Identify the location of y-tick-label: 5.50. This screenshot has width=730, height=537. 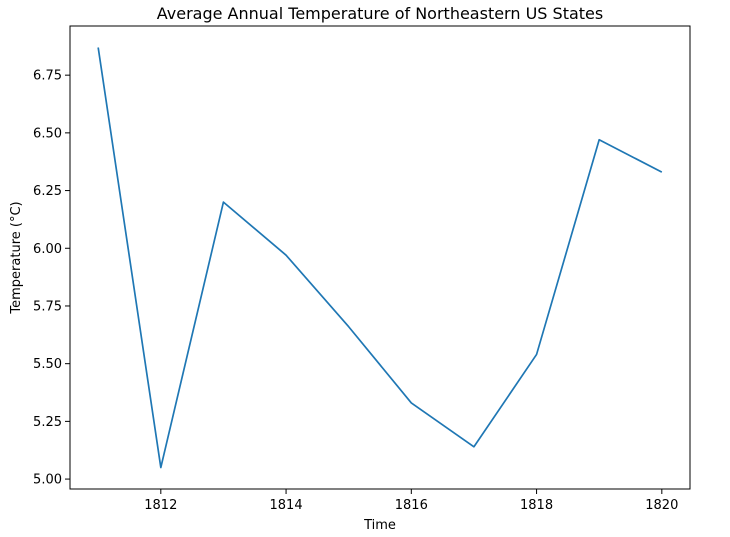
(47, 364).